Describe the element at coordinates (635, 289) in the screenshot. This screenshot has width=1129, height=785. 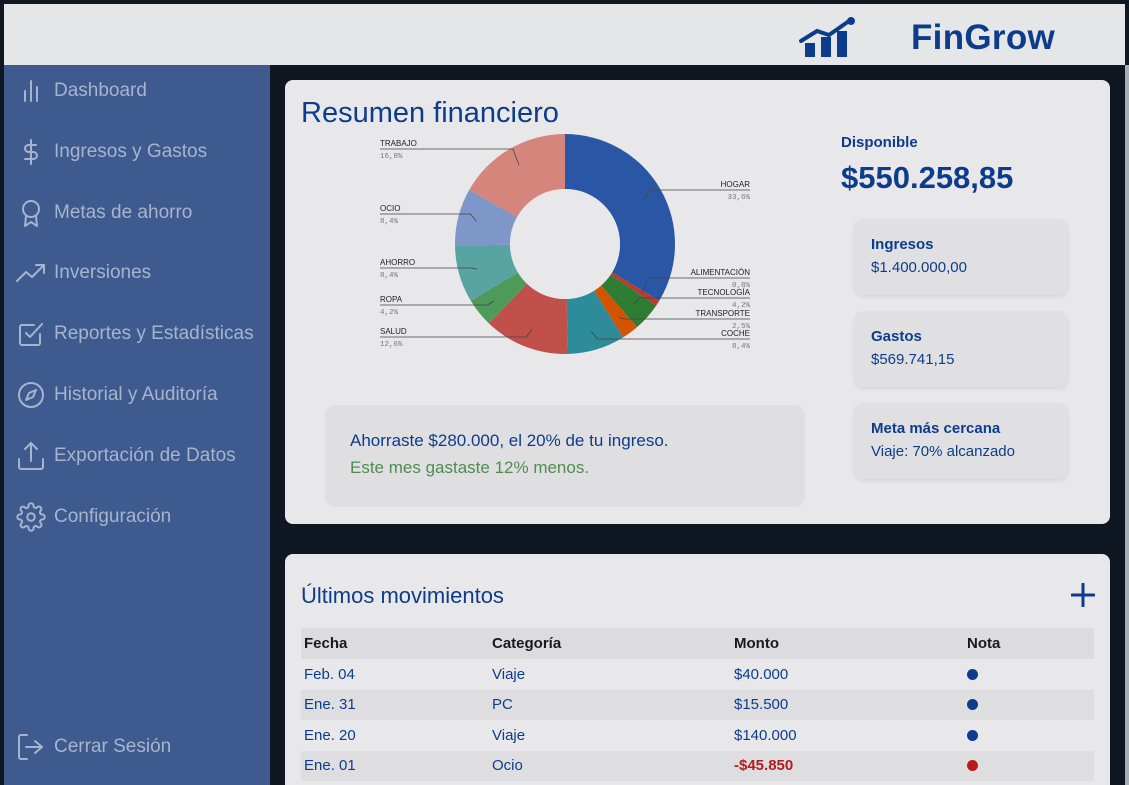
I see `donut-slice-alimentación` at that location.